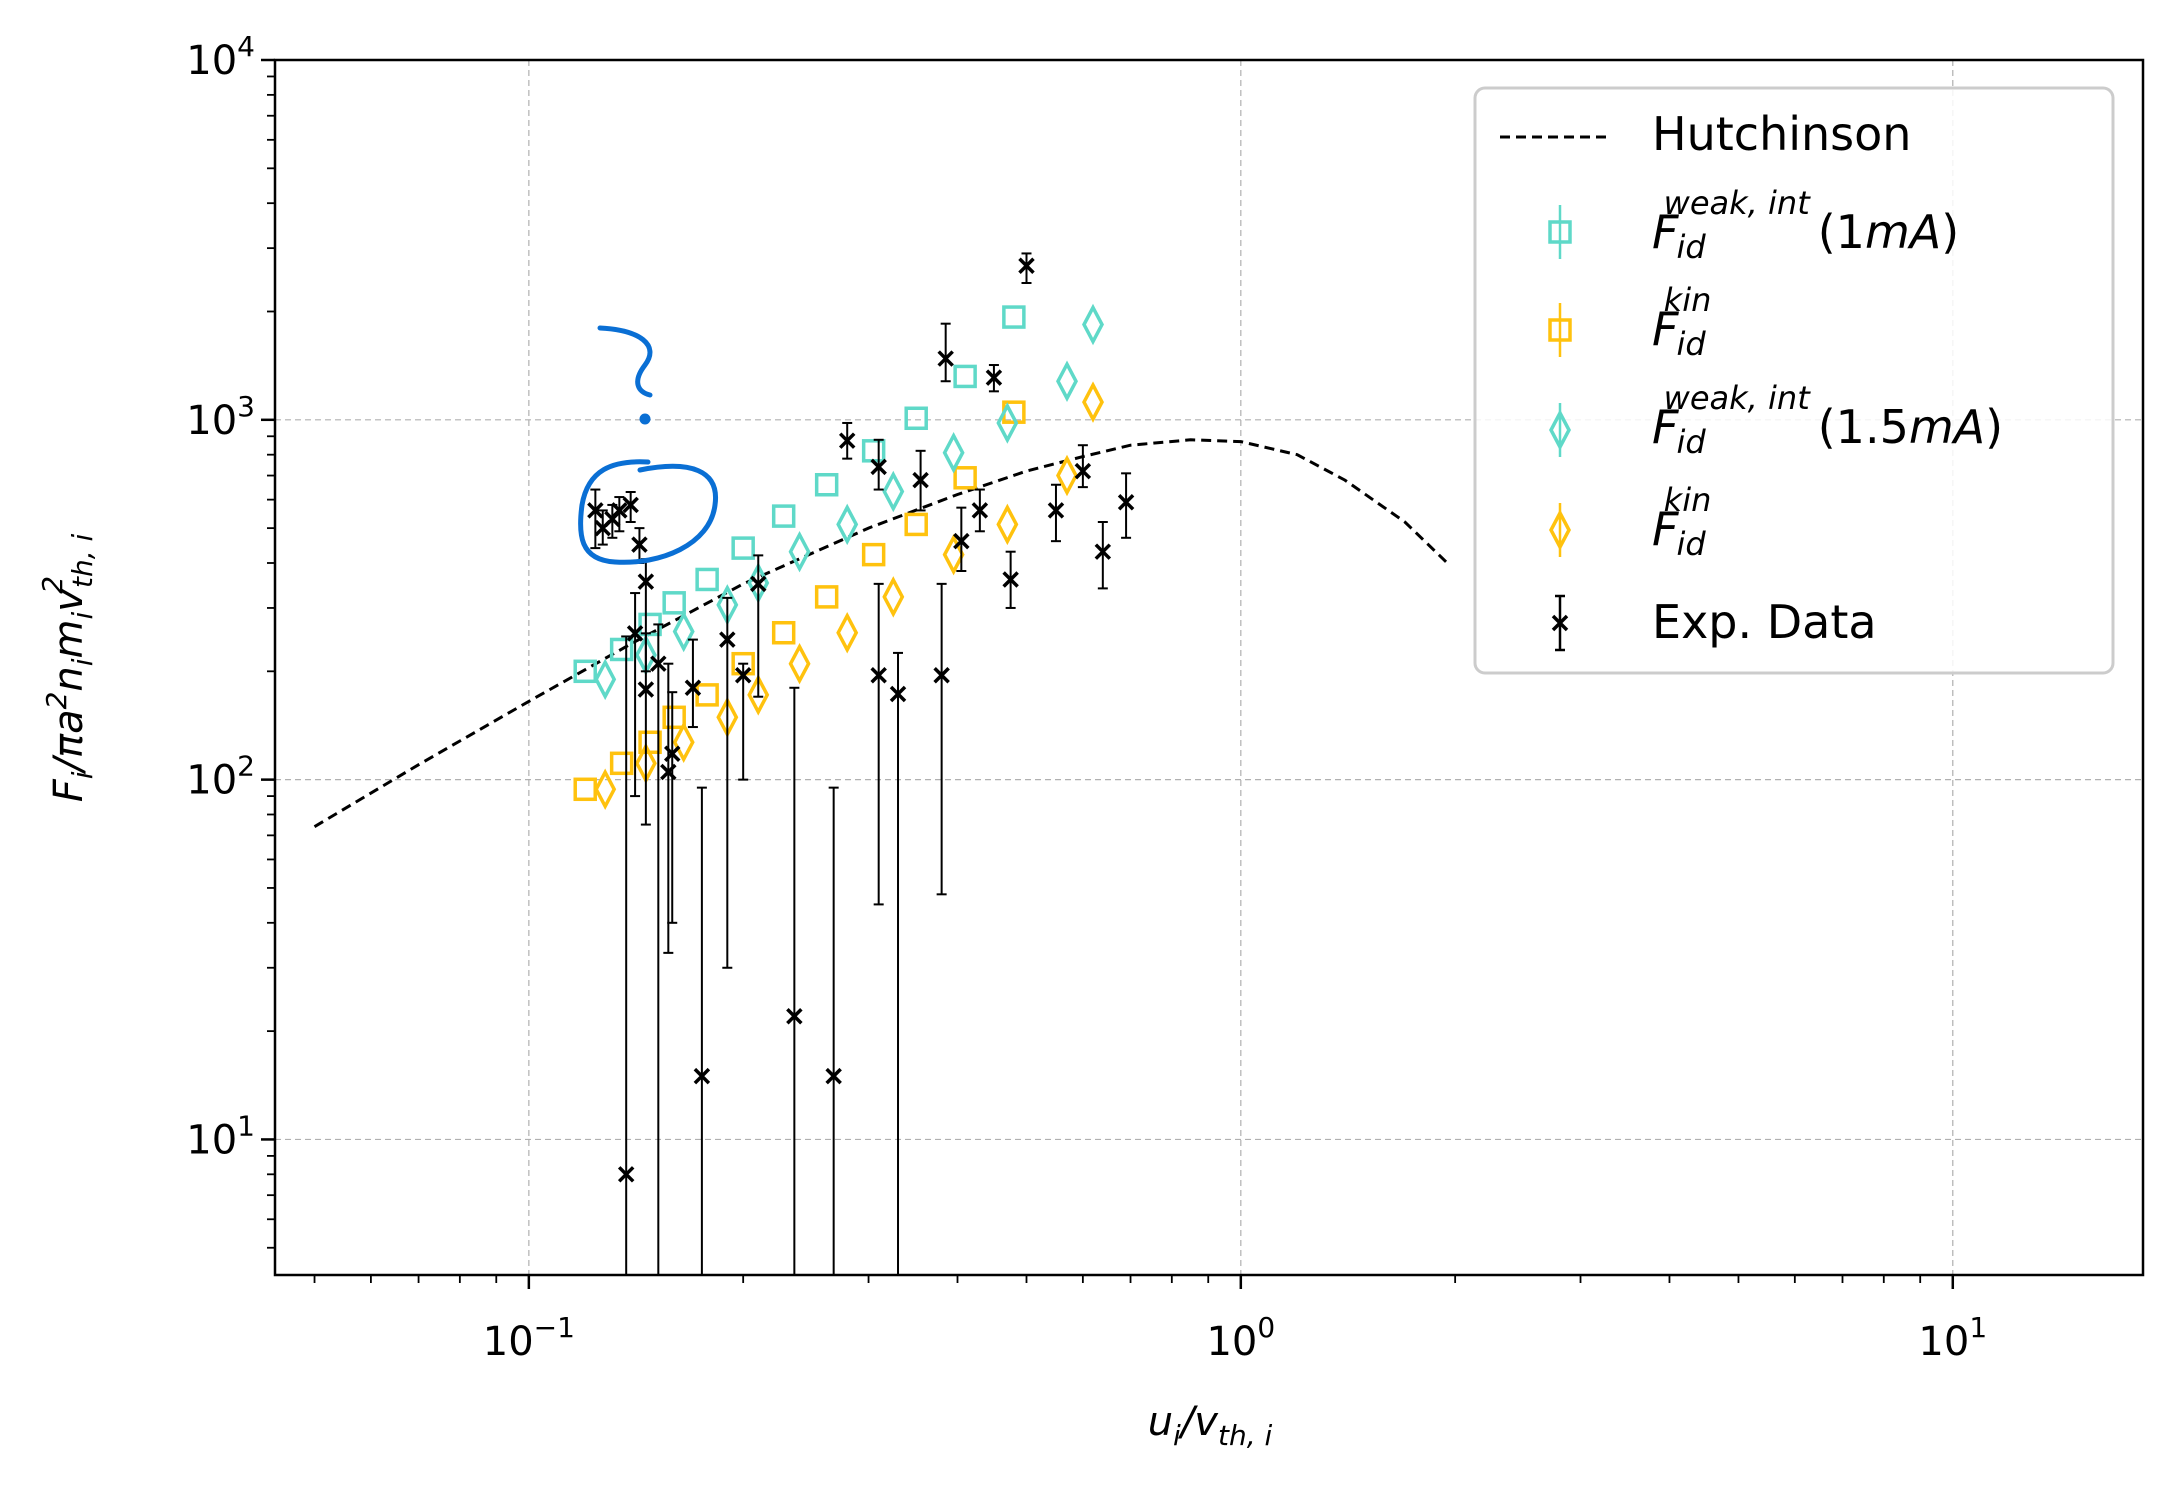 The width and height of the screenshot is (2173, 1485). Describe the element at coordinates (1150, 1320) in the screenshot. I see `x-axis: 10⁻¹ 10⁰ 10¹` at that location.